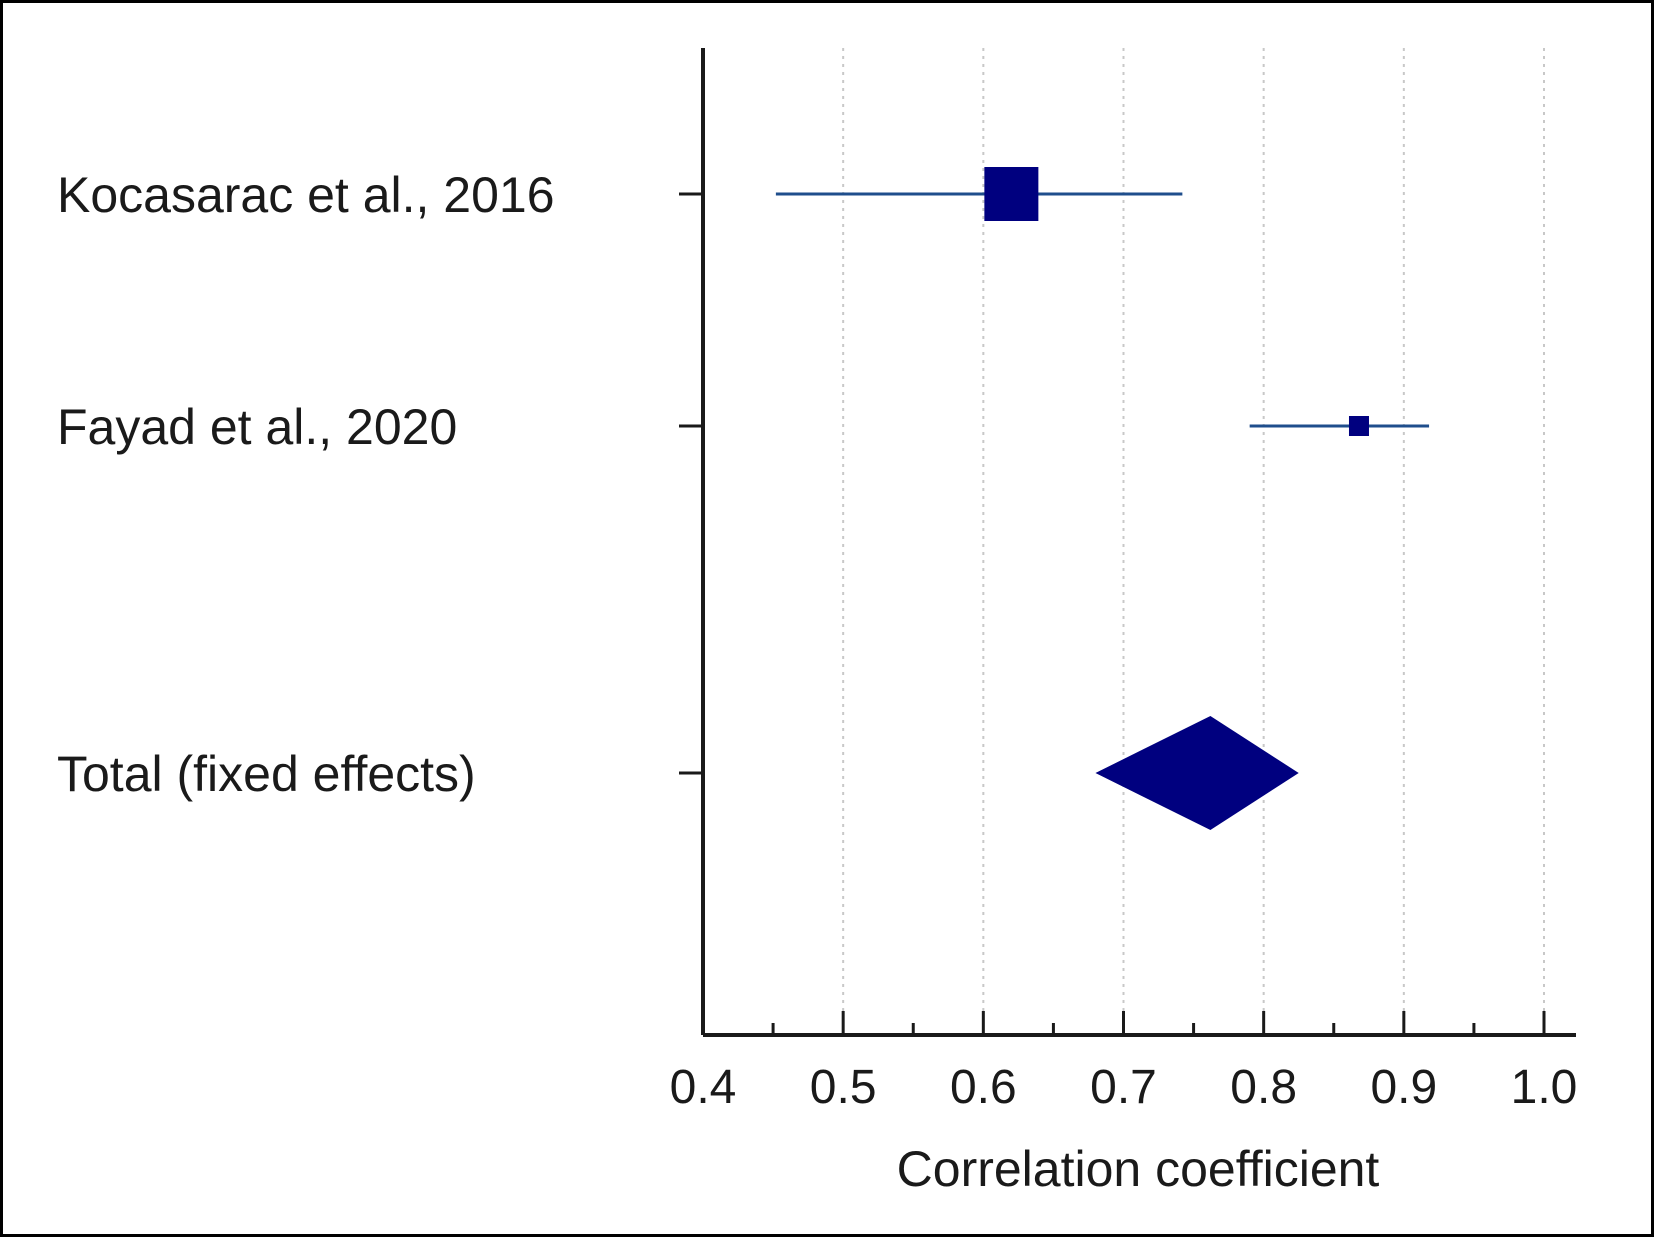 This screenshot has height=1237, width=1654. What do you see at coordinates (306, 195) in the screenshot?
I see `study-label: Kocasarac et al., 2016` at bounding box center [306, 195].